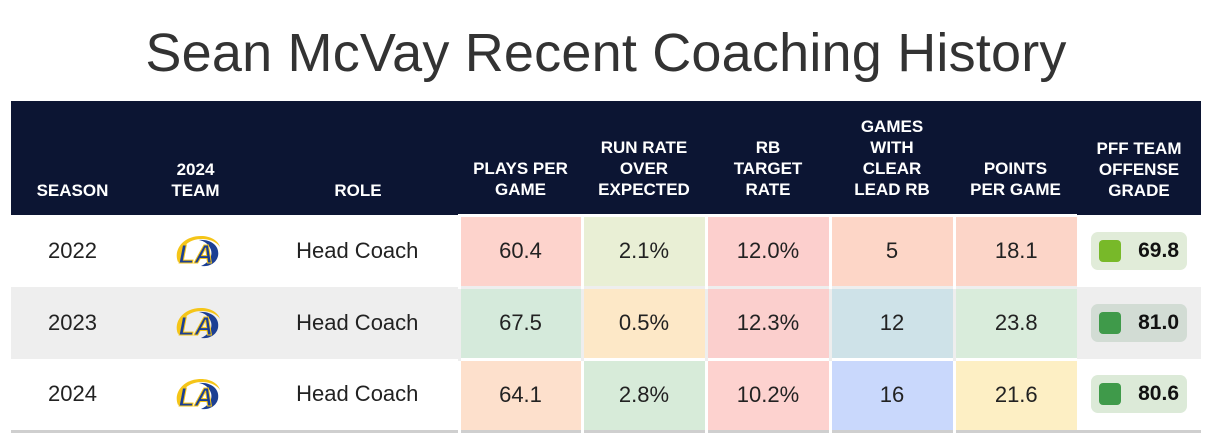 The width and height of the screenshot is (1212, 446). Describe the element at coordinates (358, 158) in the screenshot. I see `header-role: ROLE` at that location.